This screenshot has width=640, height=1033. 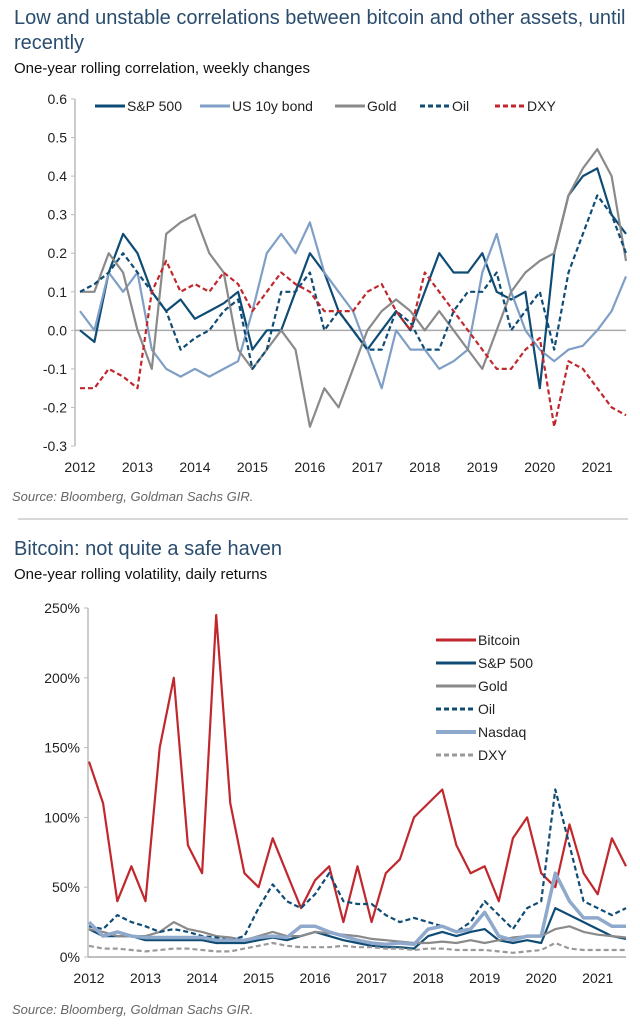 I want to click on chart2-title: Bitcoin: not quite a safe haven, so click(x=148, y=549).